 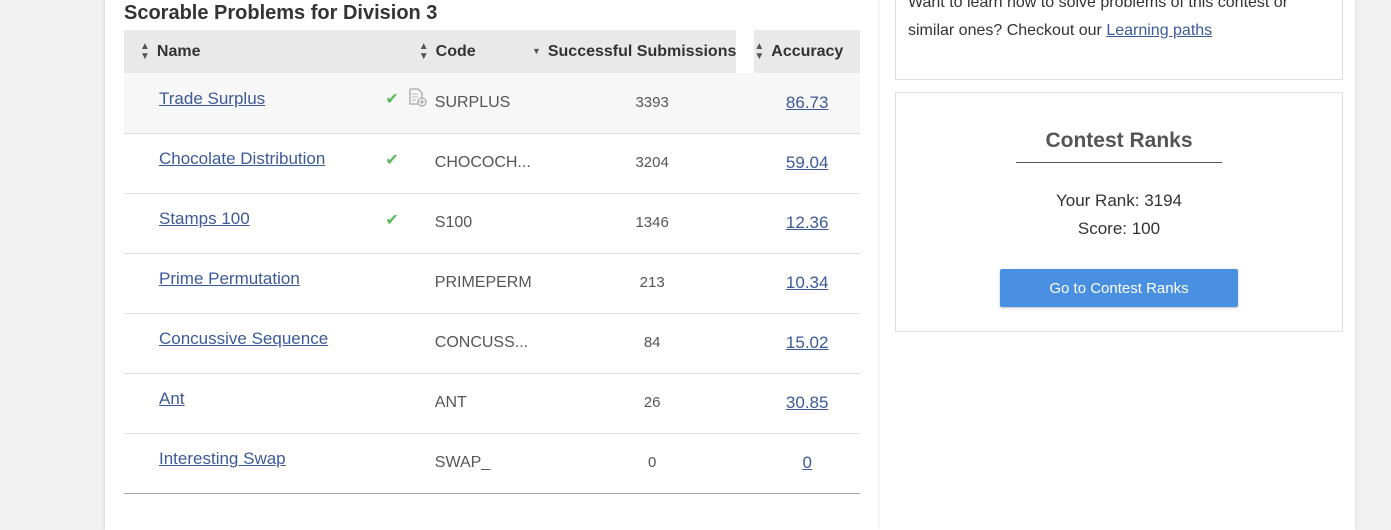 I want to click on accuracy-cell: 30.85, so click(x=807, y=403).